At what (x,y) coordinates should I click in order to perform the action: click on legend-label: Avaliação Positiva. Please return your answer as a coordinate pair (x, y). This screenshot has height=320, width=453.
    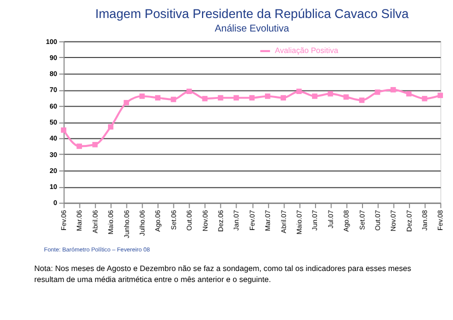
    Looking at the image, I should click on (306, 51).